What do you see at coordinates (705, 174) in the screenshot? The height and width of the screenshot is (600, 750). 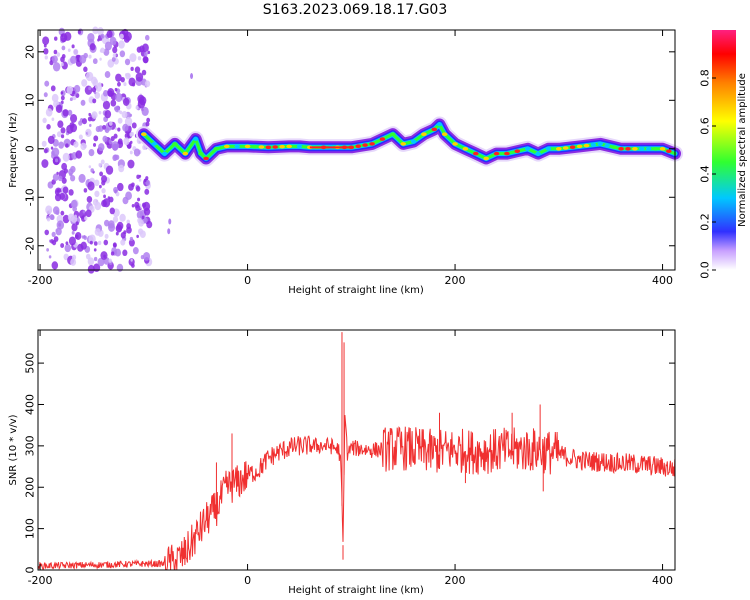 I see `colorbar-tick-label: 0.4` at bounding box center [705, 174].